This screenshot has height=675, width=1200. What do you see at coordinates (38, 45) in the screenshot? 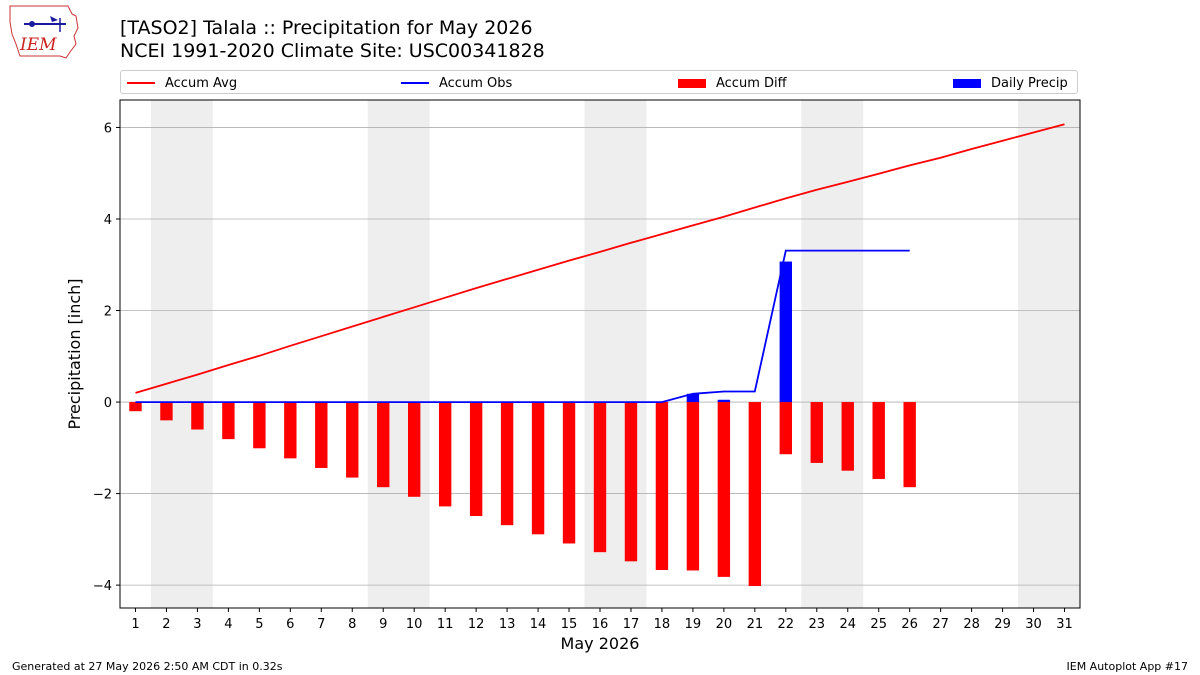
I see `iem-logo-text: IEM` at bounding box center [38, 45].